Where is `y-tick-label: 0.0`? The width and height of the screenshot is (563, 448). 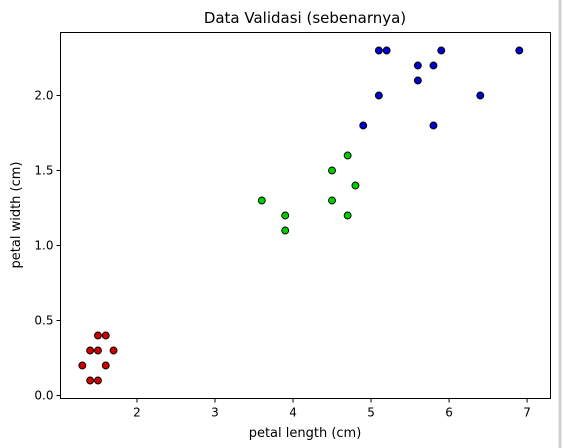 y-tick-label: 0.0 is located at coordinates (43, 396).